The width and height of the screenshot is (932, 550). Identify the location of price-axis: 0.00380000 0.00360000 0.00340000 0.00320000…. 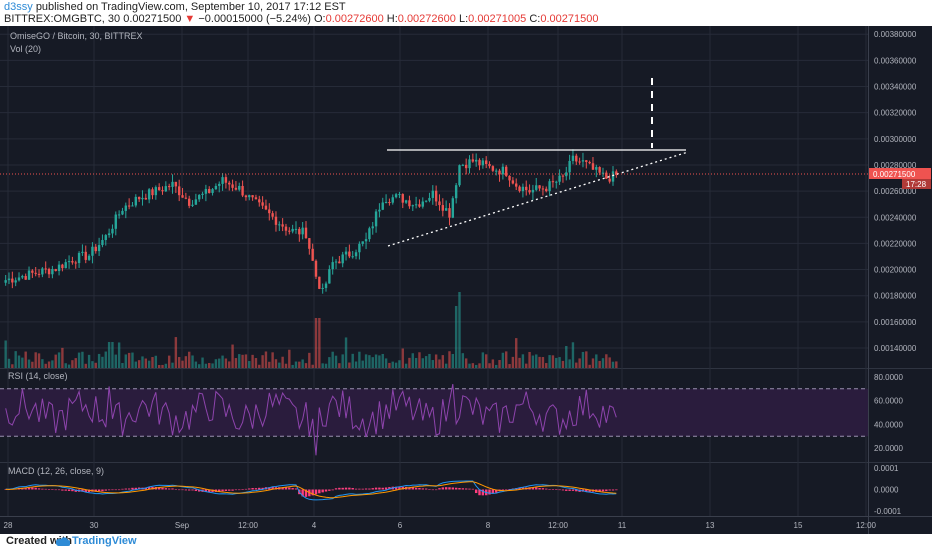
(900, 273).